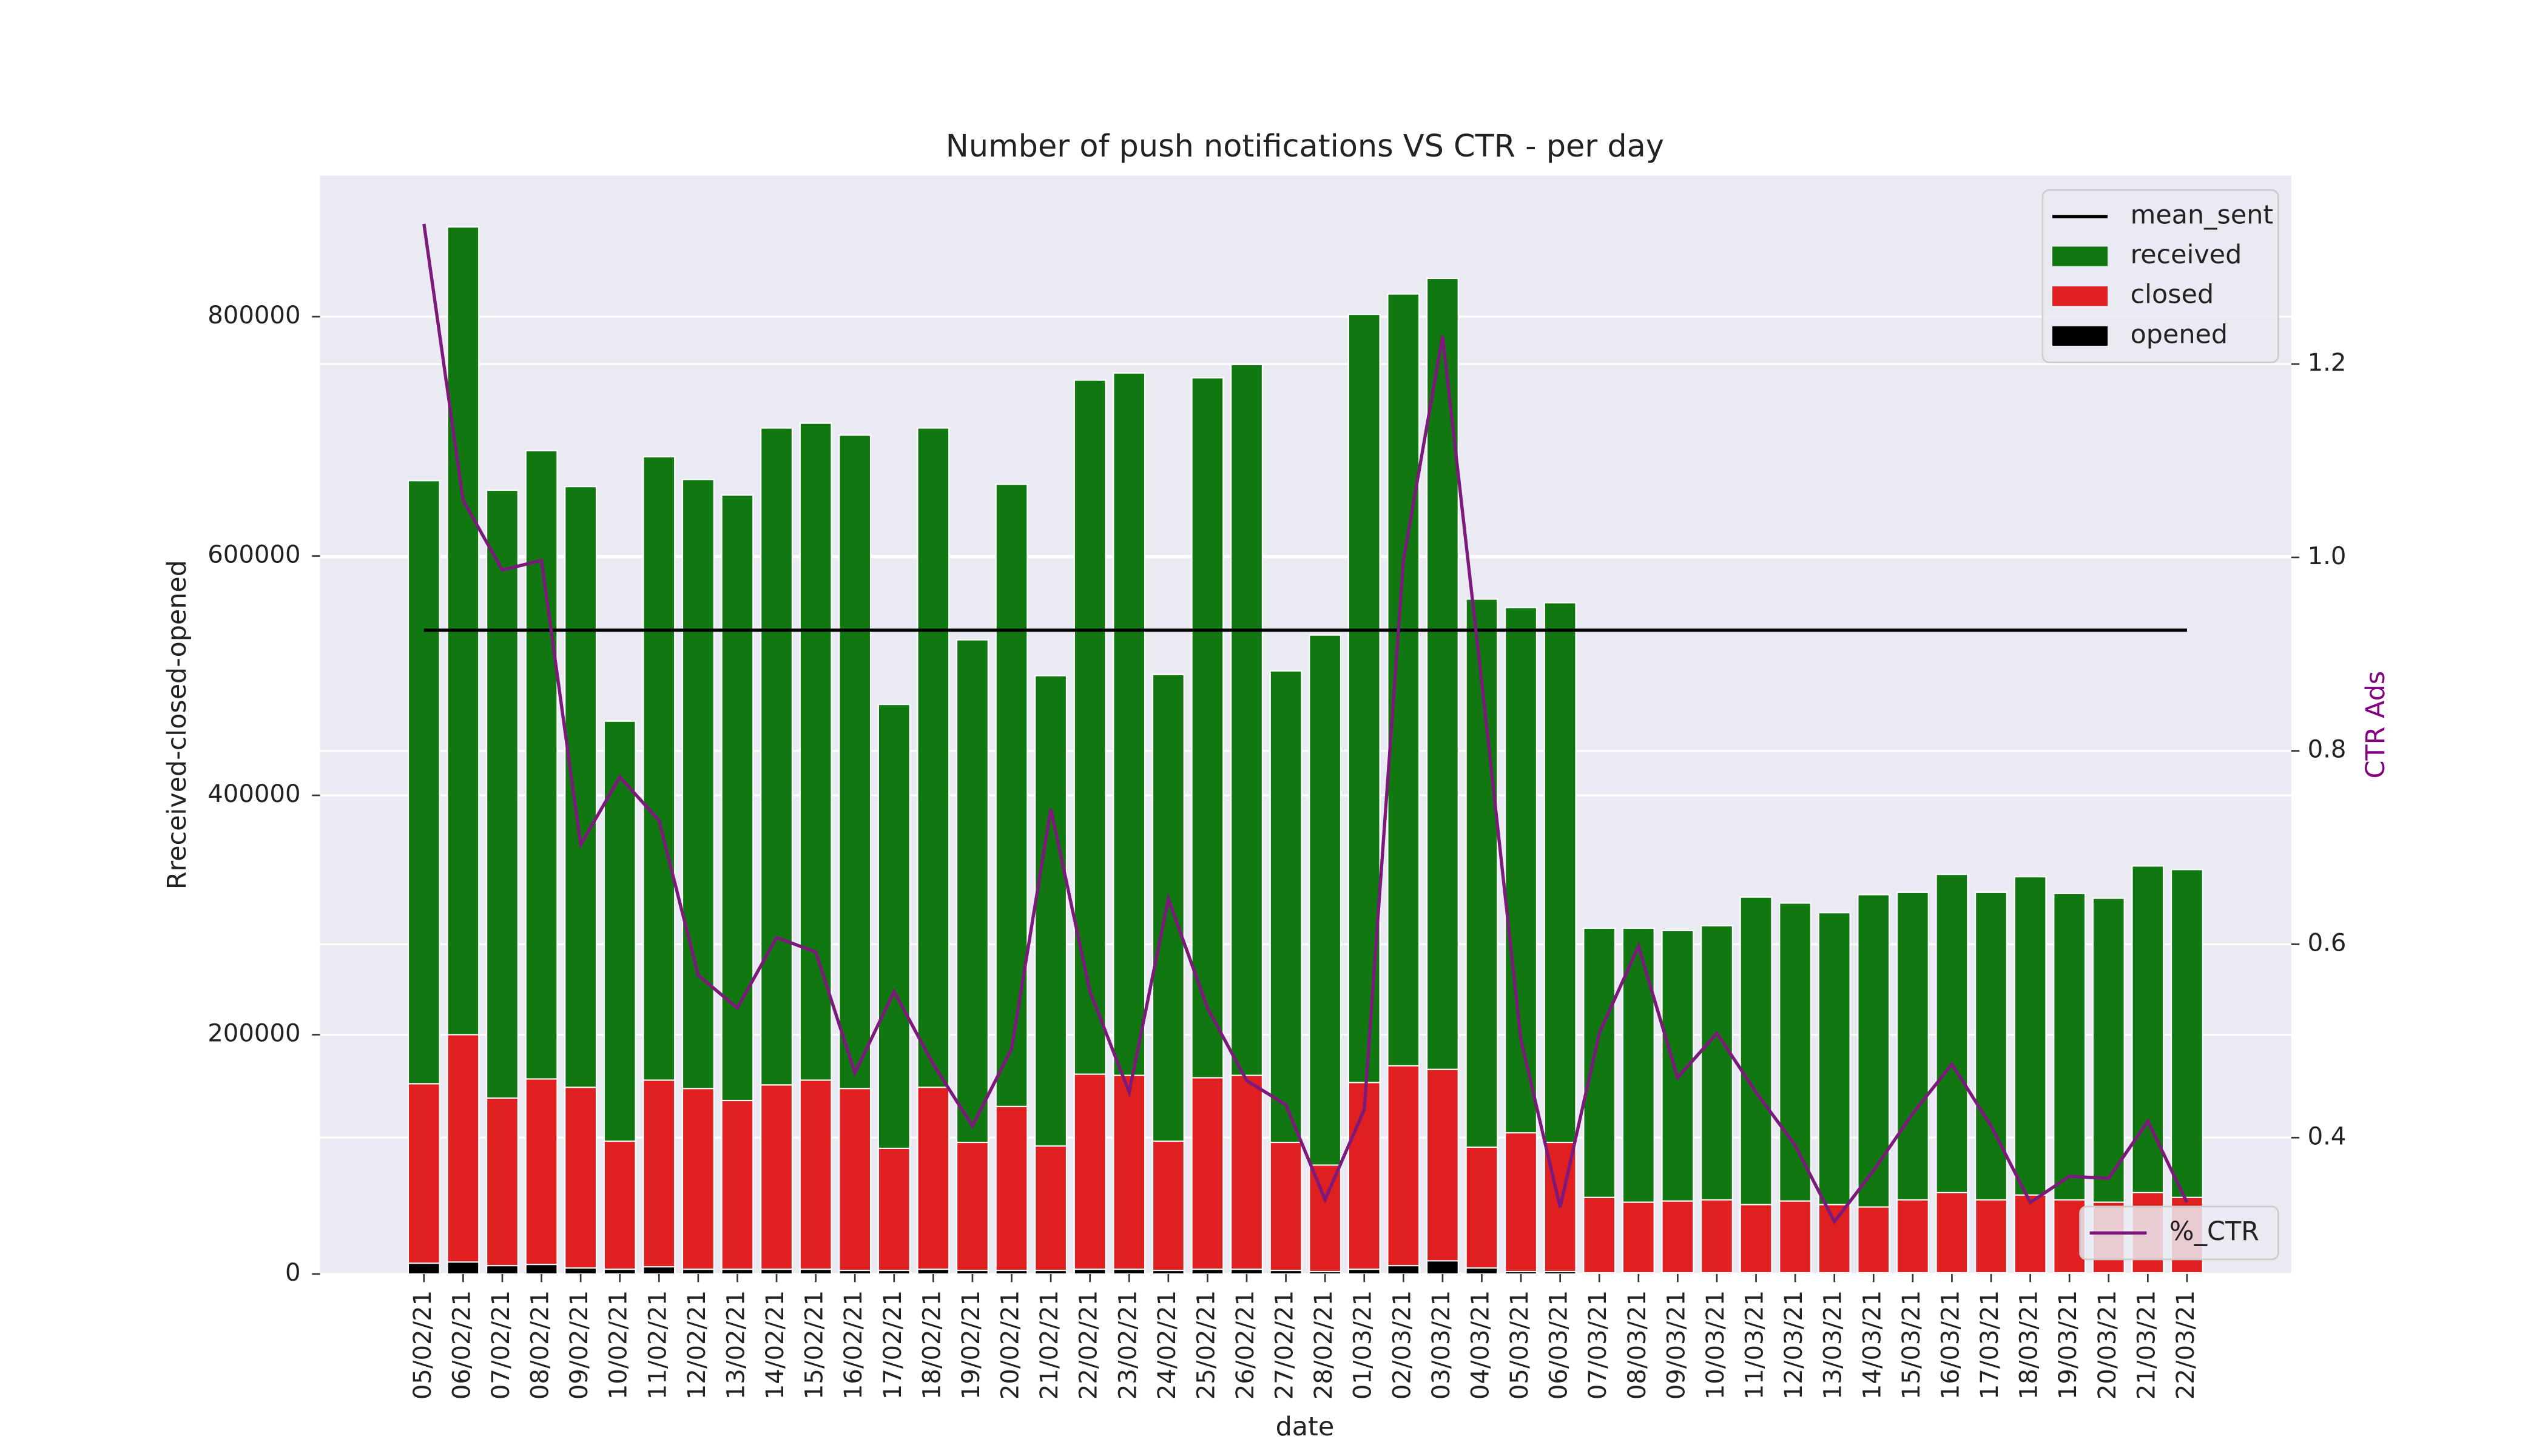  Describe the element at coordinates (462, 1345) in the screenshot. I see `x-tick-label: 06/02/21` at that location.